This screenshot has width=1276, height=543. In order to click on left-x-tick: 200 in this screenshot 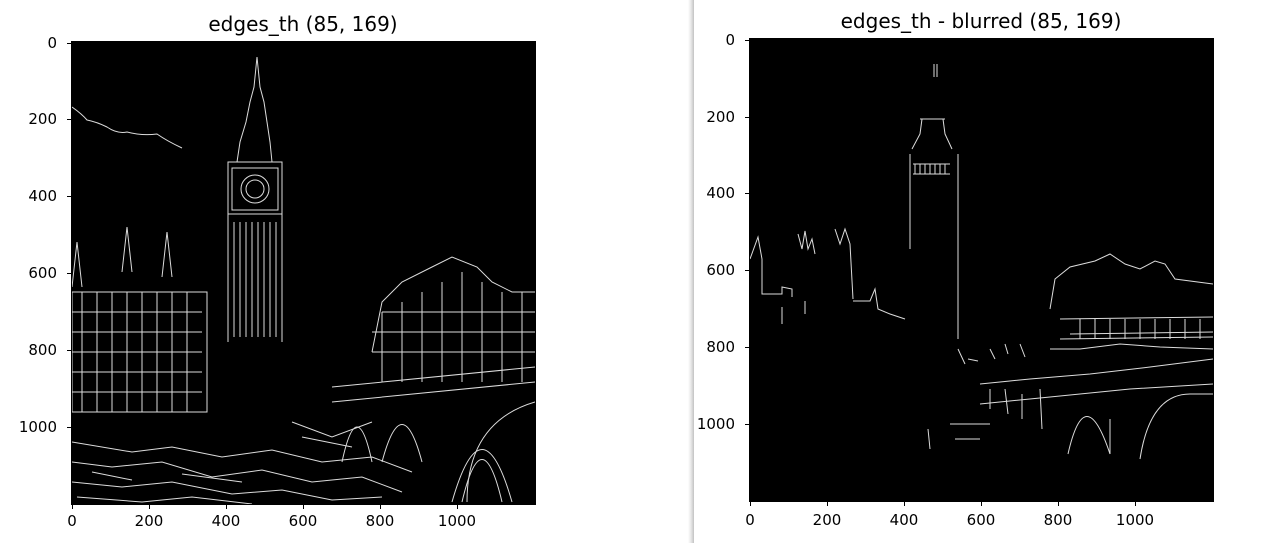, I will do `click(149, 521)`.